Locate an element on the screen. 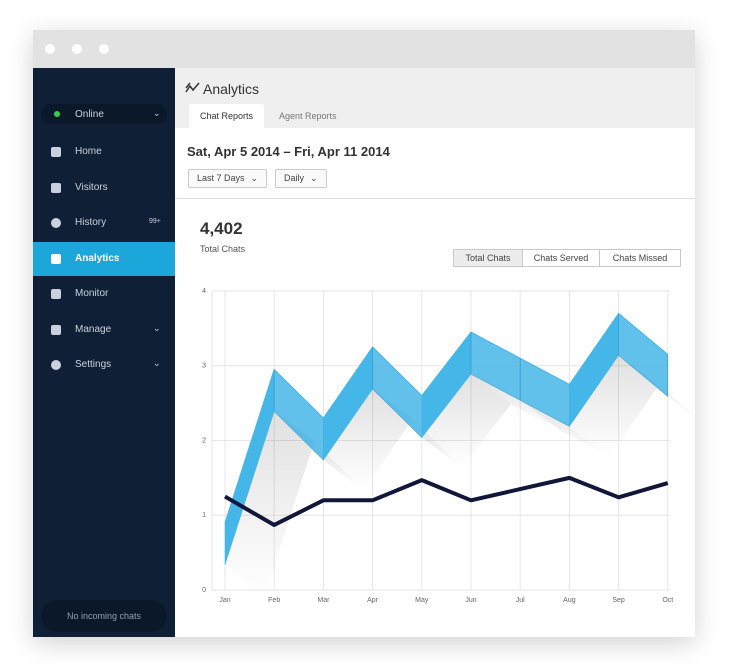 This screenshot has height=668, width=730. tab: Agent Reports is located at coordinates (308, 116).